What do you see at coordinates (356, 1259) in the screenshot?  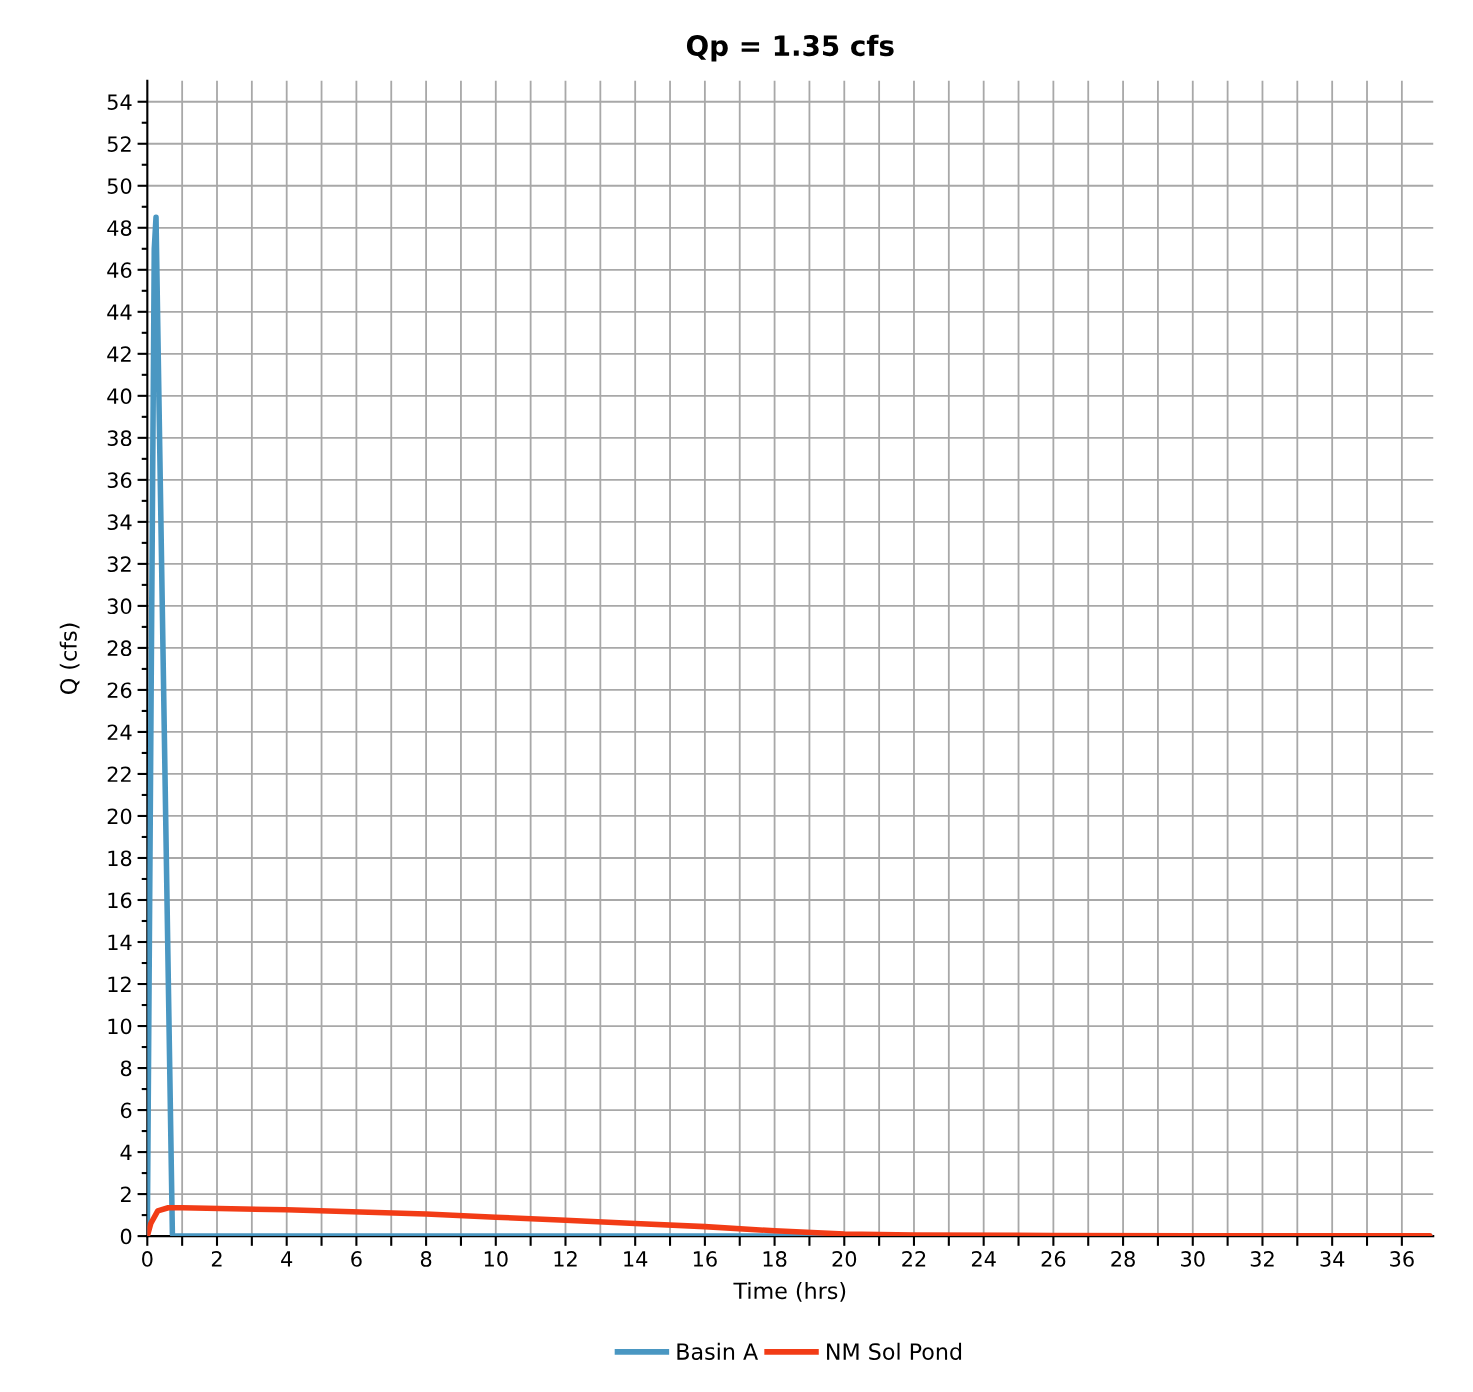 I see `x-tick-label: 6` at bounding box center [356, 1259].